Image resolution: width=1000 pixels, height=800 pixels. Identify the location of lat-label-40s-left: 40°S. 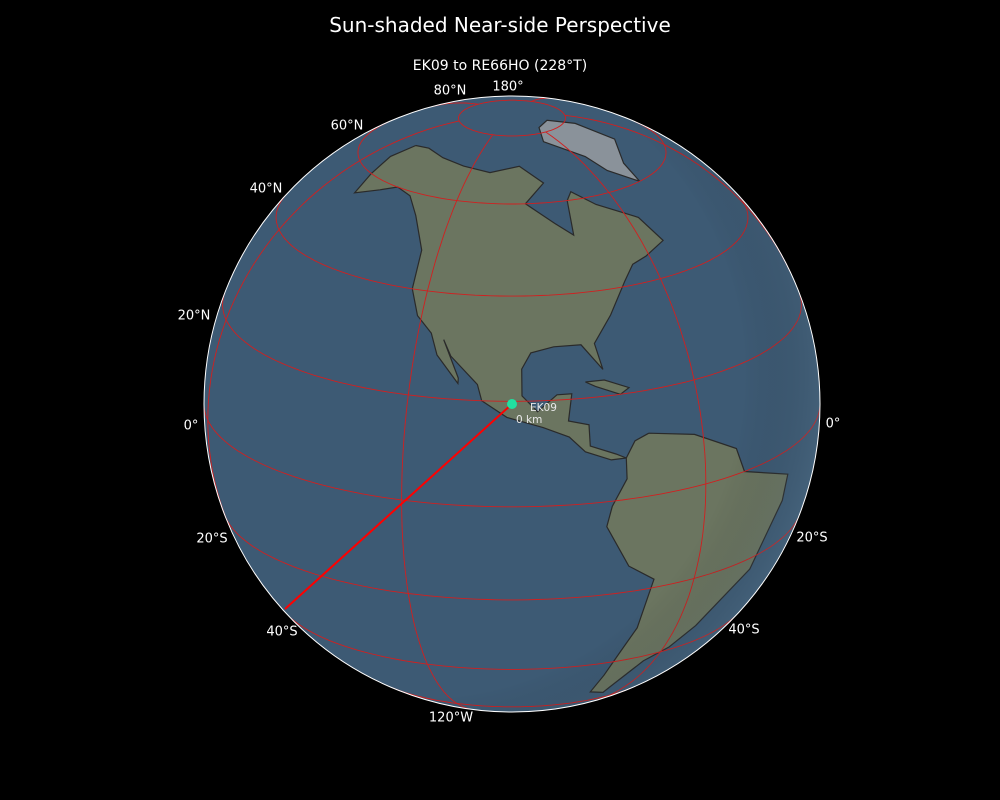
(282, 632).